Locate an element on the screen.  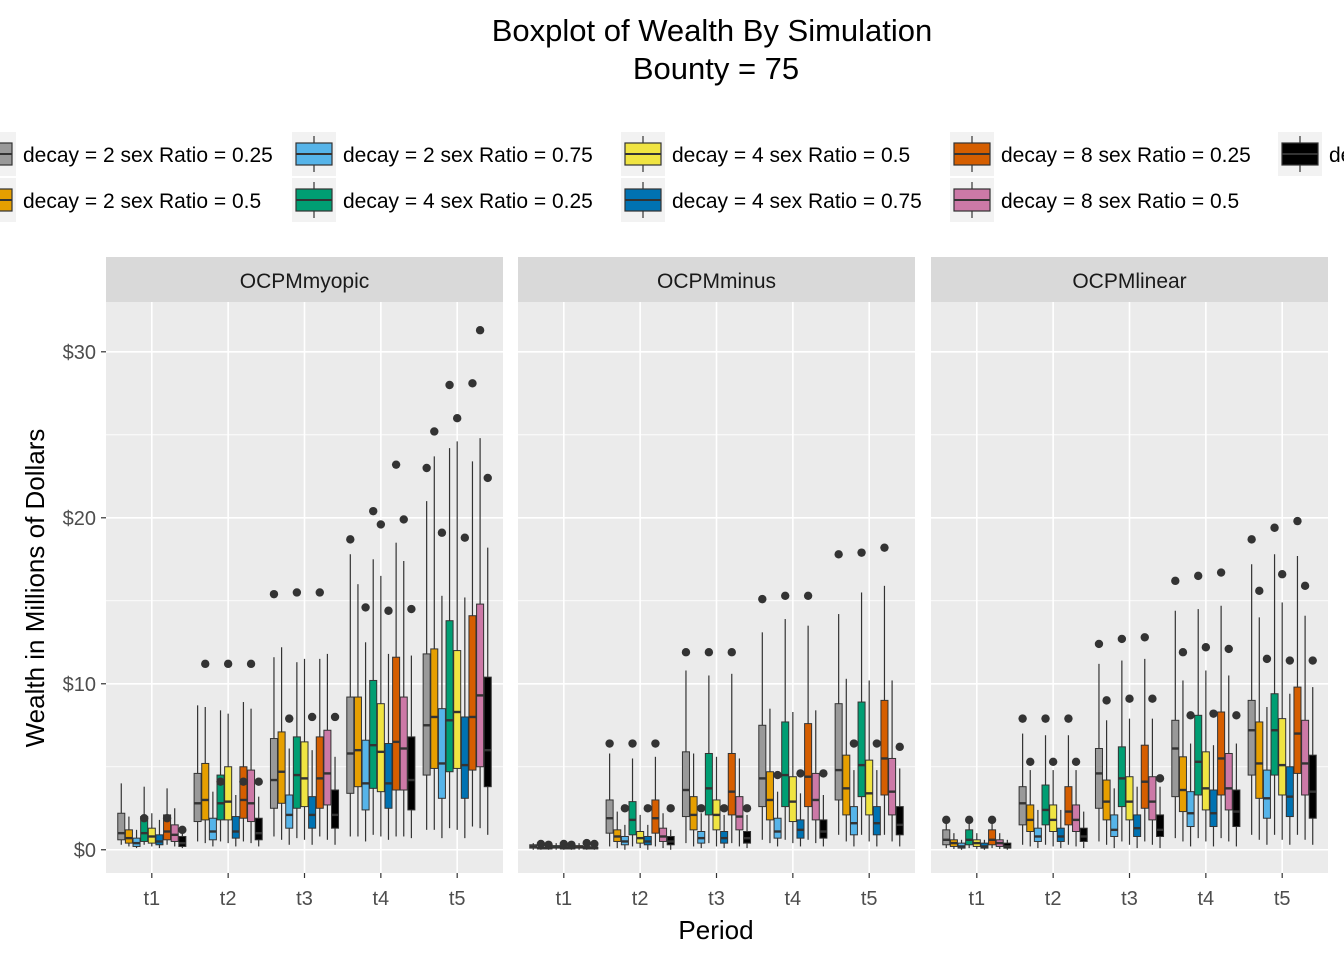
legend-item: decay = 2 sex Ratio = 0.5 is located at coordinates (130, 200).